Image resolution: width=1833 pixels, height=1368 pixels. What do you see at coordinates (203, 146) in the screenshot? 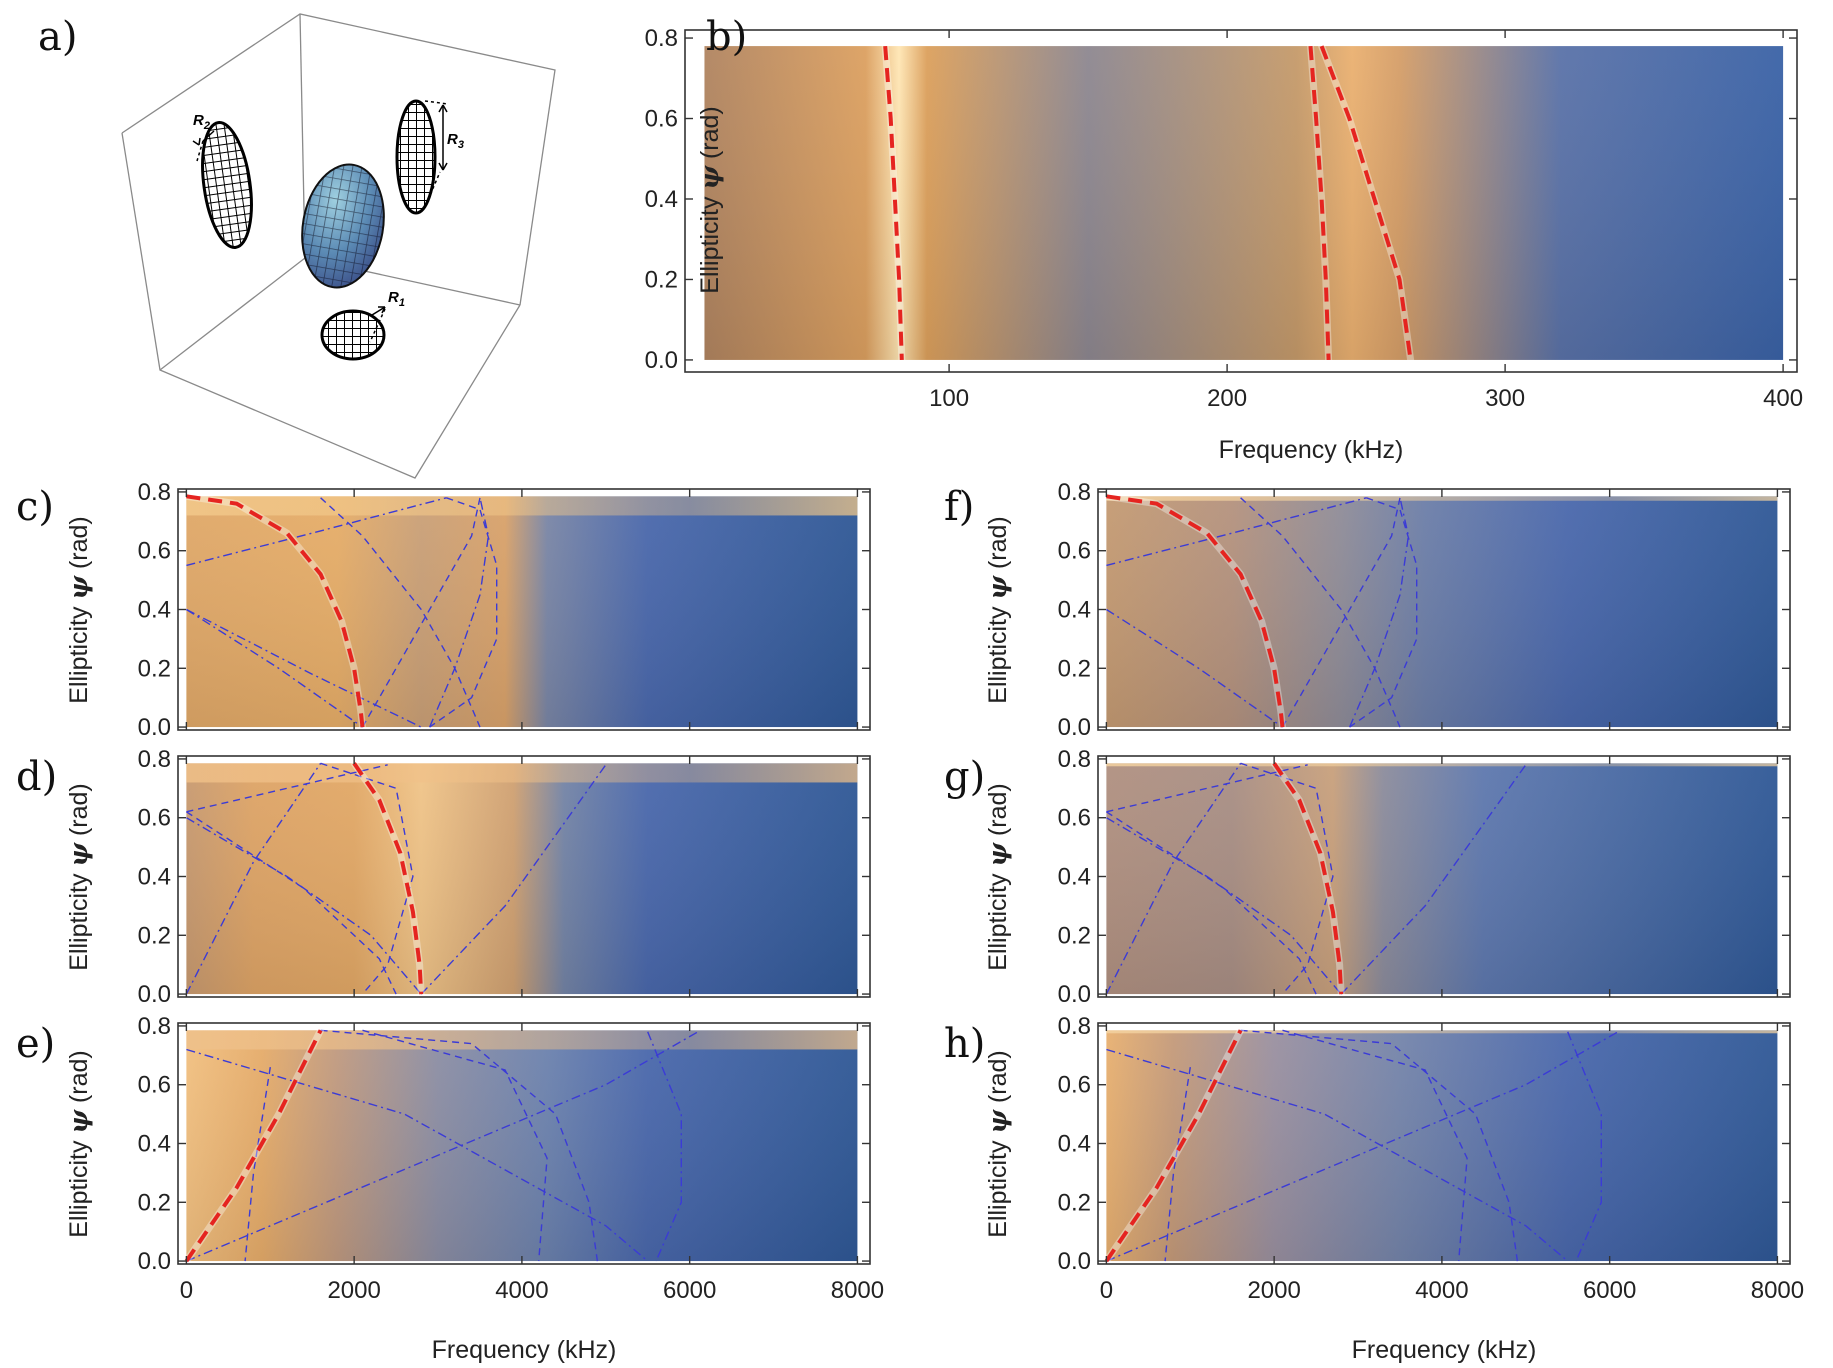
I see `arrow-r2` at bounding box center [203, 146].